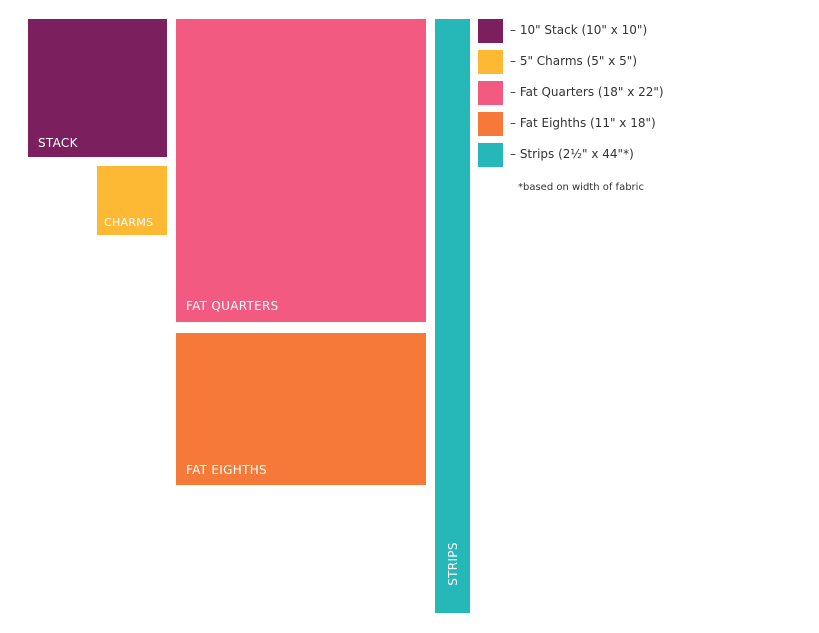 The height and width of the screenshot is (633, 819). Describe the element at coordinates (129, 222) in the screenshot. I see `charms-label: CHARMS` at that location.